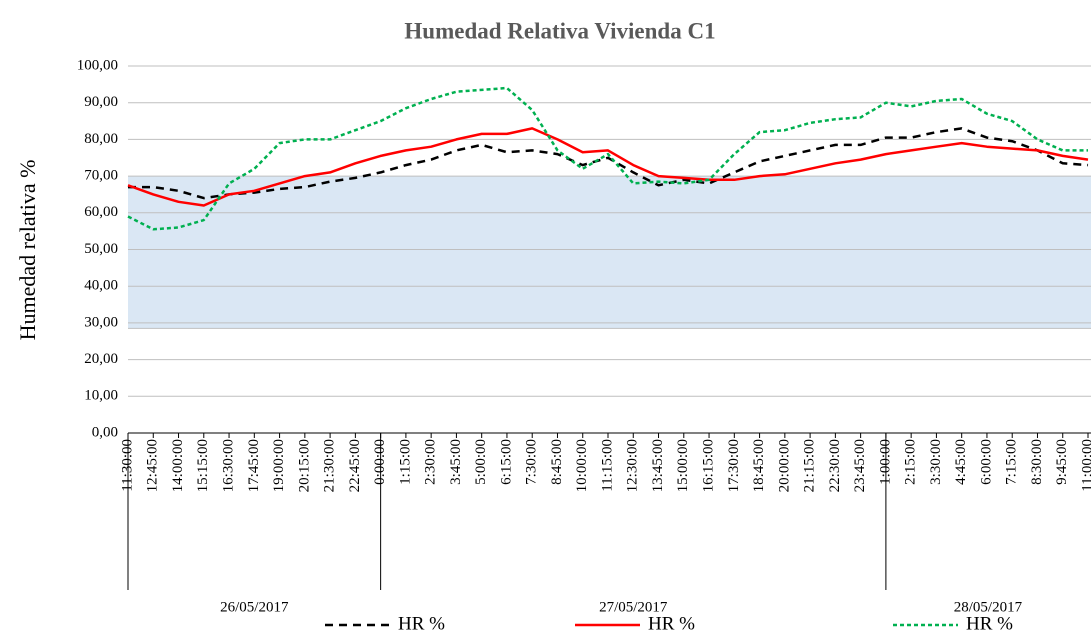  Describe the element at coordinates (734, 465) in the screenshot. I see `x-tick-label: 17:30:00` at that location.